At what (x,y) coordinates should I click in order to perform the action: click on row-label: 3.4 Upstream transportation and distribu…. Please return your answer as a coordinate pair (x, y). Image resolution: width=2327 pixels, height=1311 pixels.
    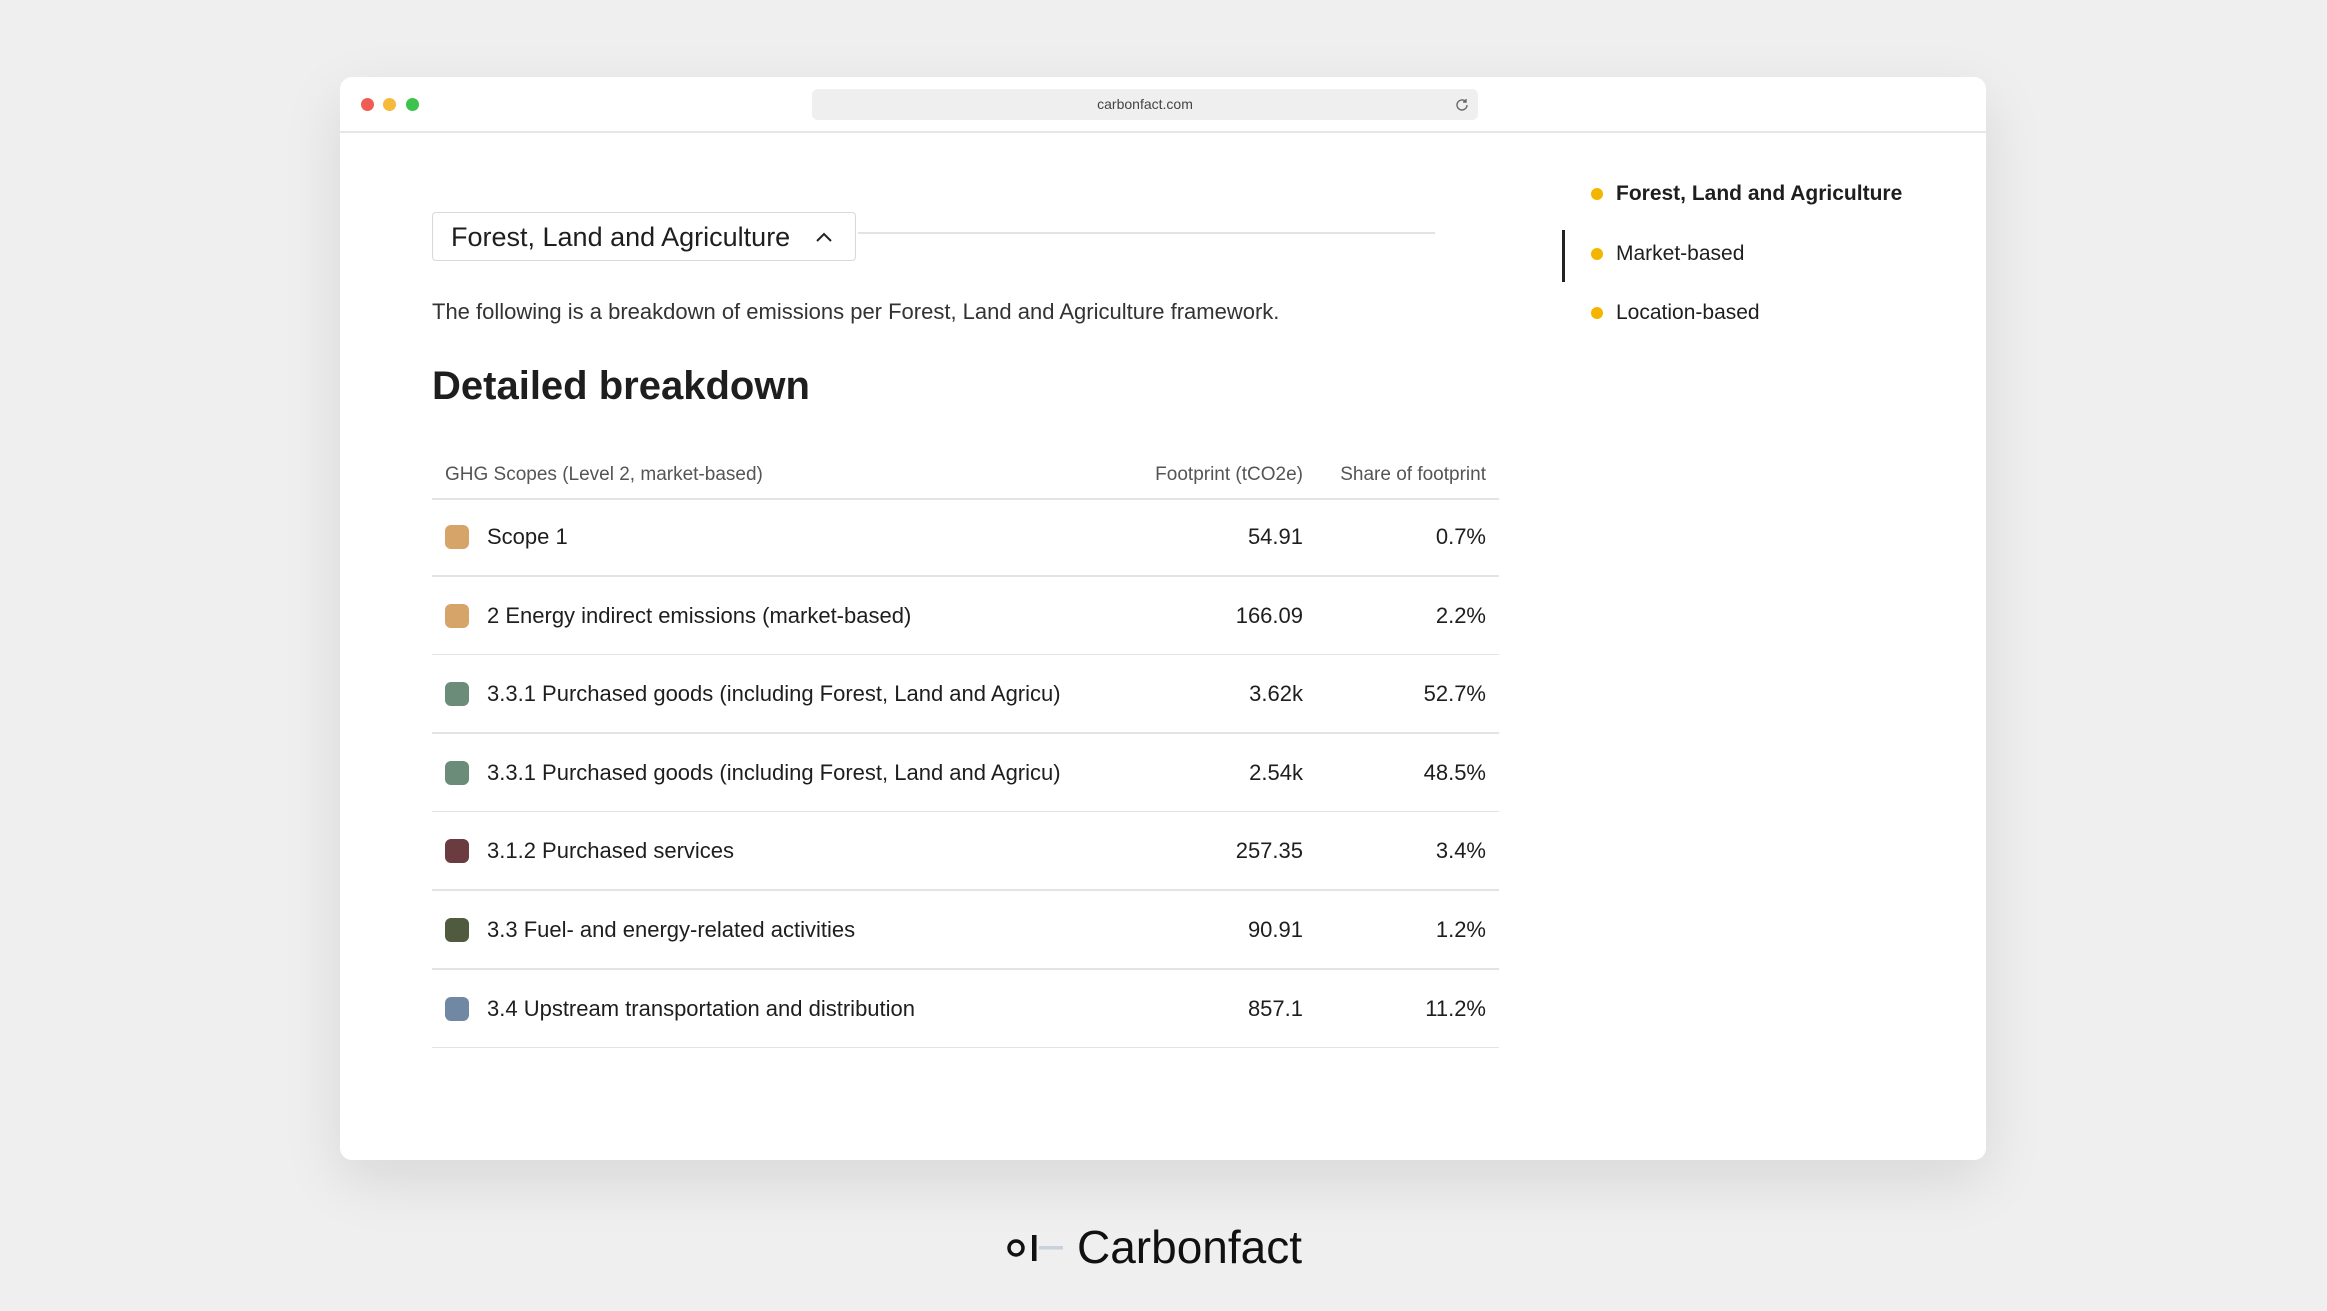
    Looking at the image, I should click on (701, 1008).